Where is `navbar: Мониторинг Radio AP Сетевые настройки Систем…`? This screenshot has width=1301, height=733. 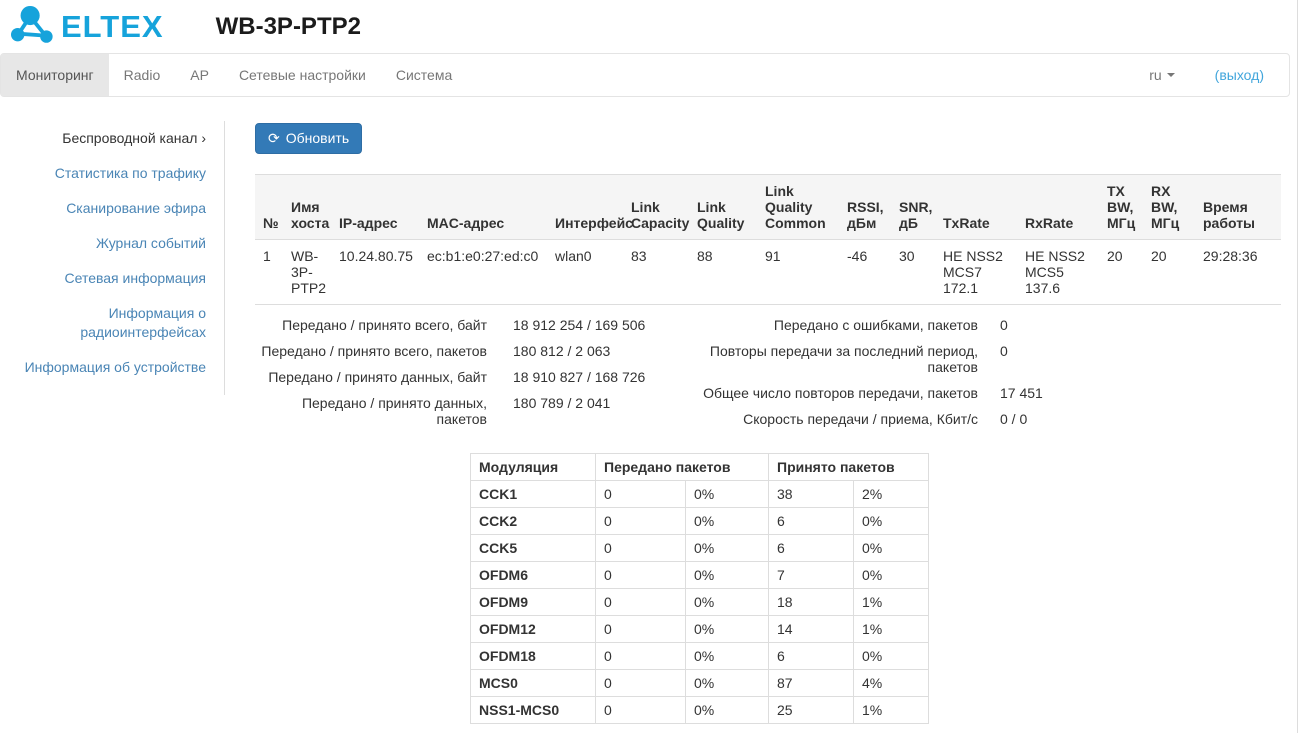
navbar: Мониторинг Radio AP Сетевые настройки Систем… is located at coordinates (645, 75).